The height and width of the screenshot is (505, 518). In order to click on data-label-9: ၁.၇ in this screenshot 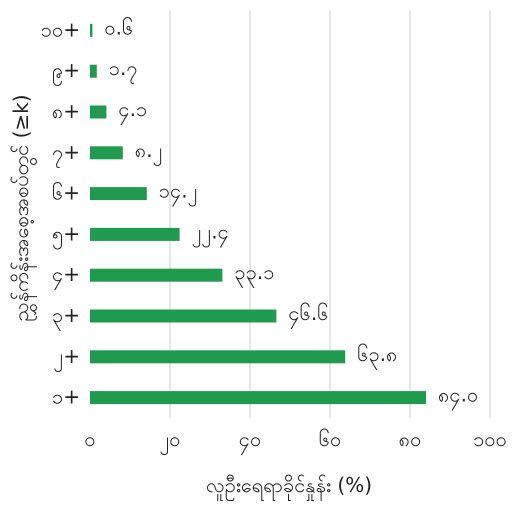, I will do `click(123, 70)`.